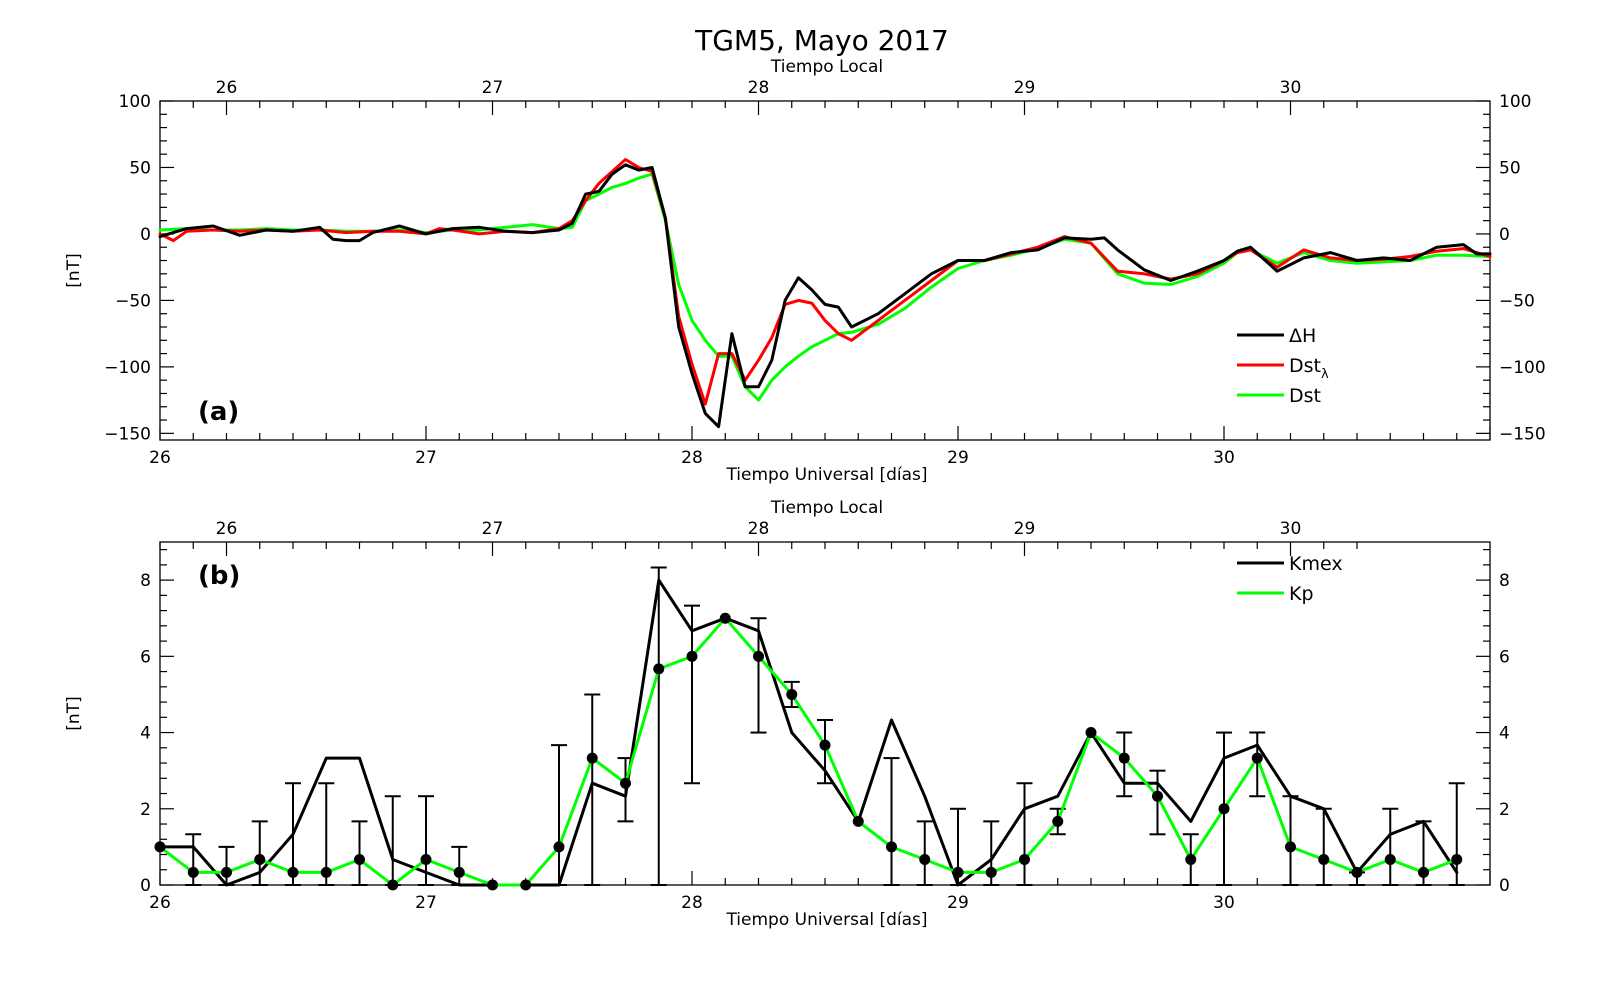  What do you see at coordinates (145, 657) in the screenshot?
I see `y-tick-label: 6` at bounding box center [145, 657].